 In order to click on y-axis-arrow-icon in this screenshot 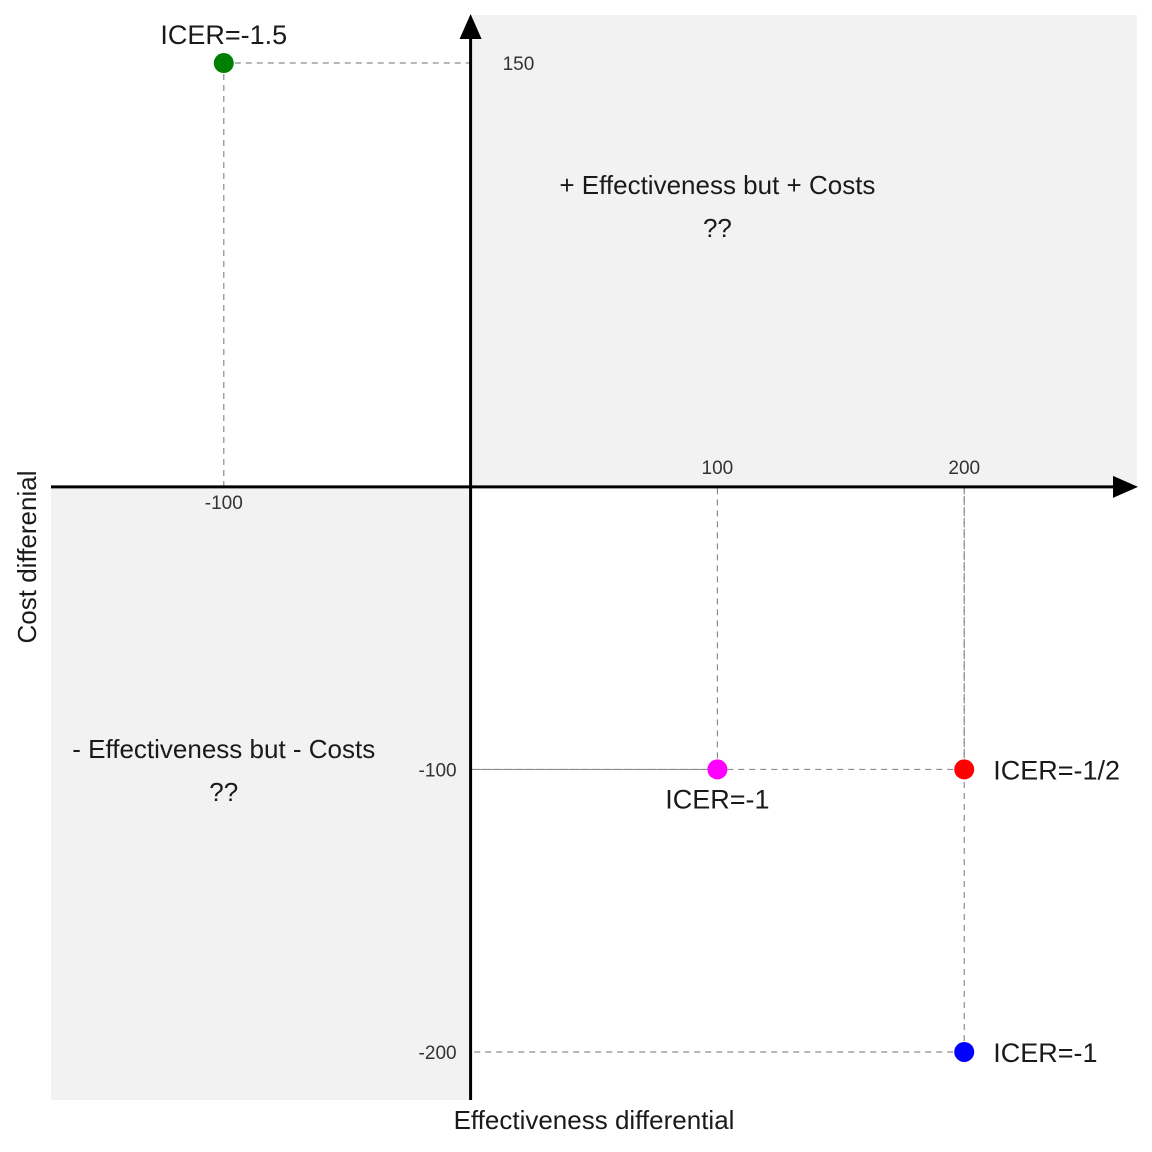, I will do `click(470, 26)`.